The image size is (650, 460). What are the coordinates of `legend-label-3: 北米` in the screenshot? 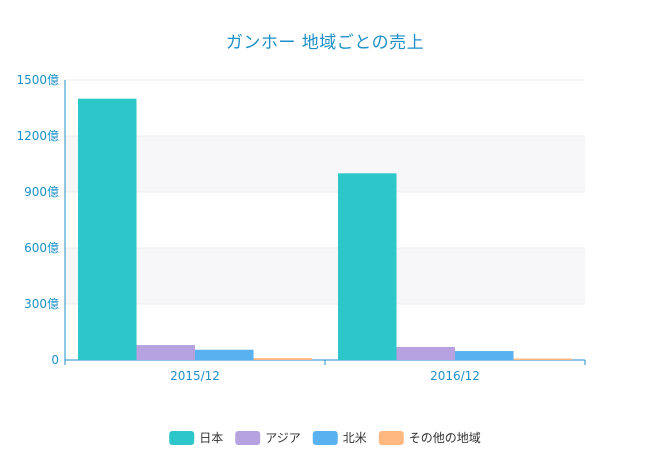 It's located at (355, 438).